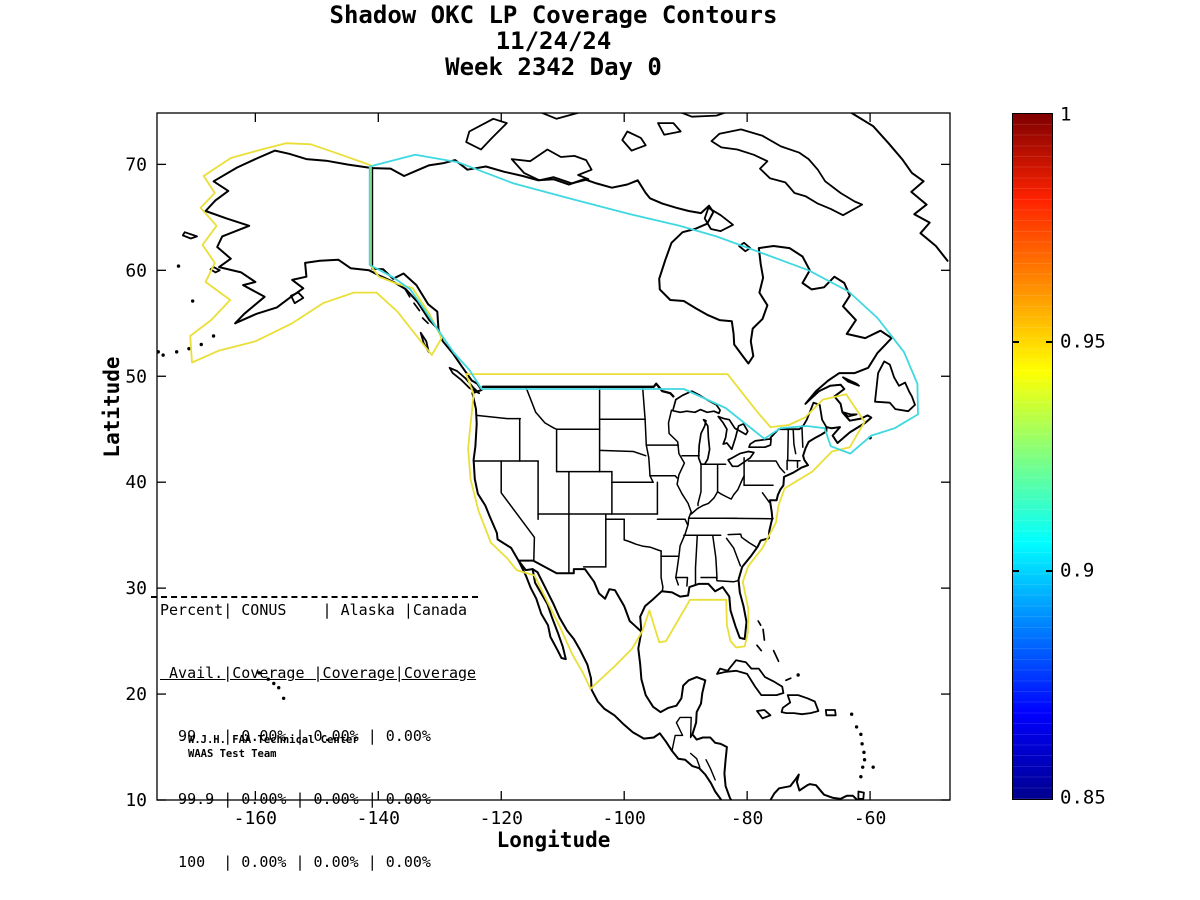 This screenshot has width=1200, height=900. Describe the element at coordinates (295, 862) in the screenshot. I see `coverage-table-row: 100 | 0.00% | 0.00% | 0.00%` at that location.